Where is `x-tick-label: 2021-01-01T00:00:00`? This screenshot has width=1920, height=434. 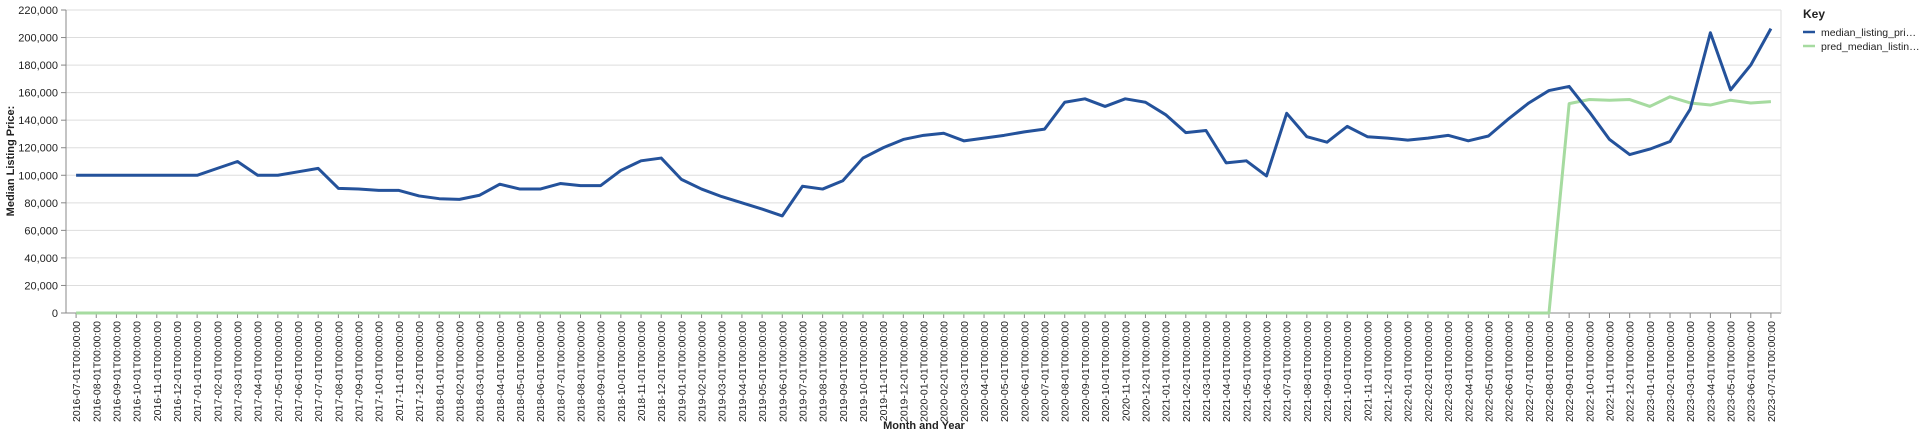 x-tick-label: 2021-01-01T00:00:00 is located at coordinates (1167, 371).